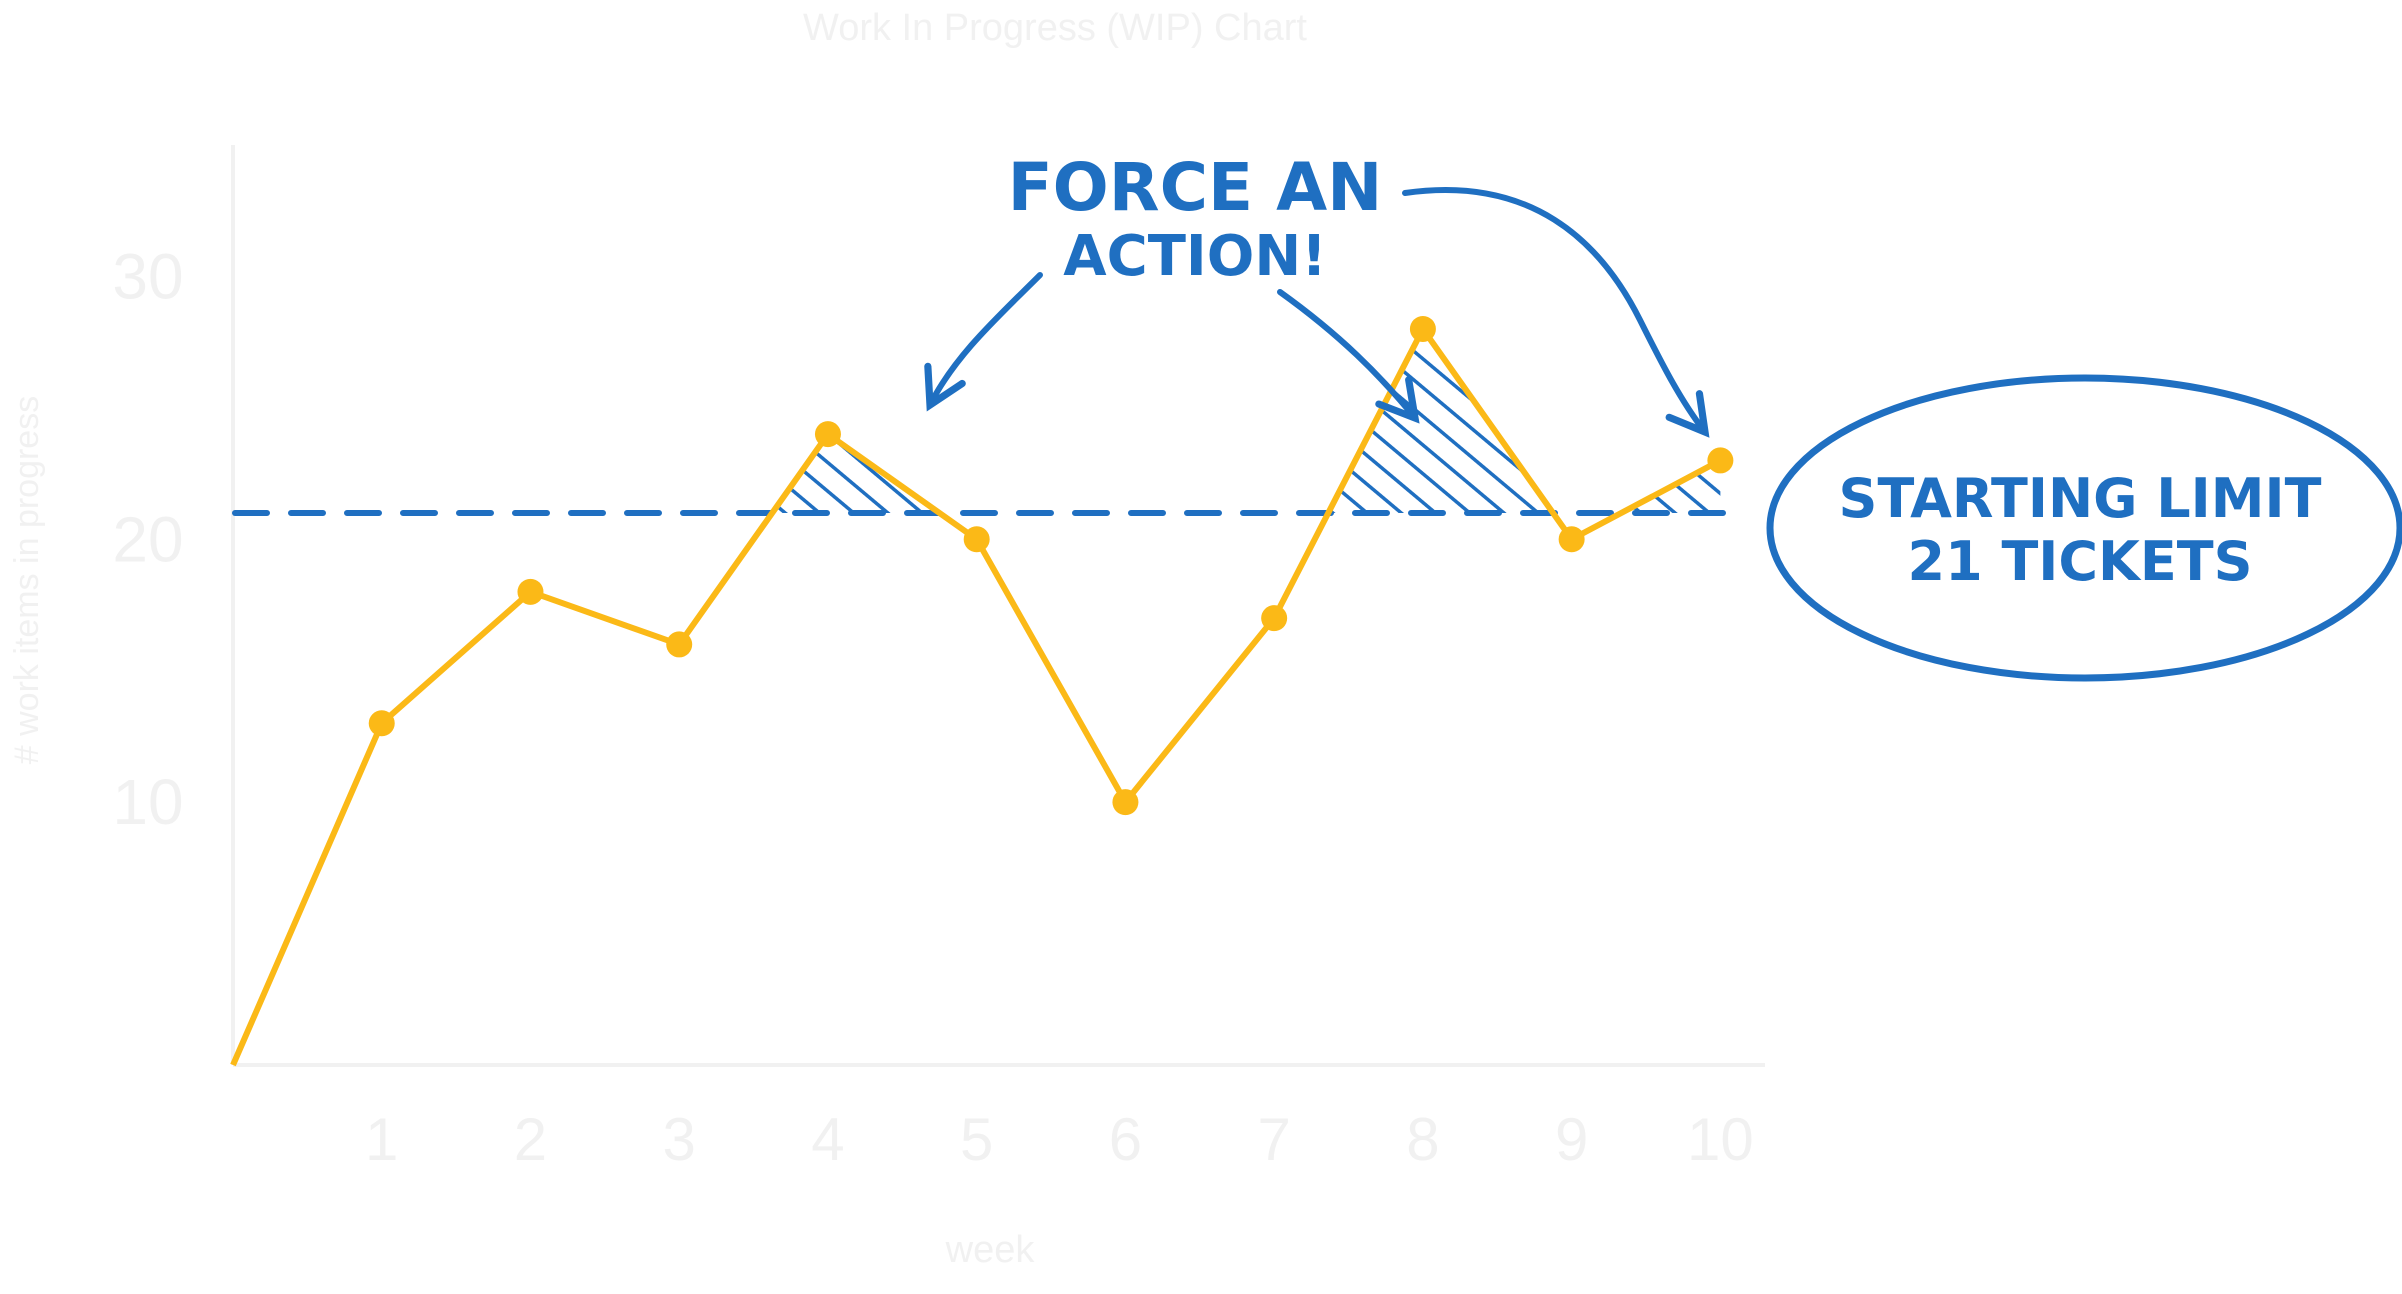  I want to click on x-tick-label: 7, so click(1273, 1139).